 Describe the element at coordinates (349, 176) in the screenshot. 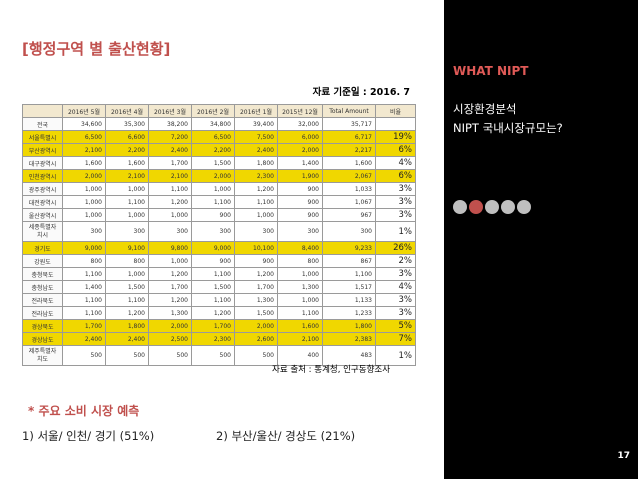

I see `value-cell: 2,067` at that location.